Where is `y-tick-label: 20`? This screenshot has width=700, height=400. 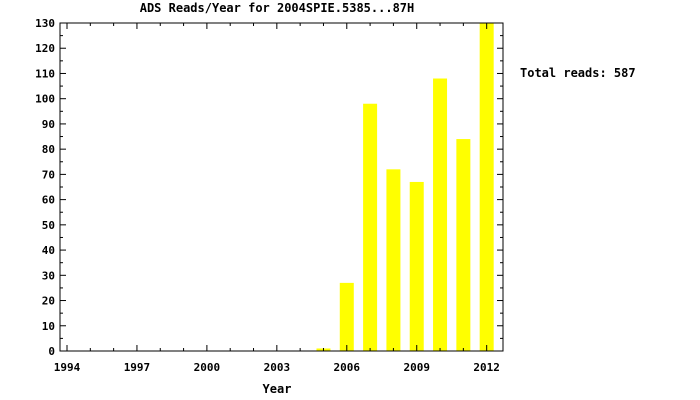 y-tick-label: 20 is located at coordinates (48, 301).